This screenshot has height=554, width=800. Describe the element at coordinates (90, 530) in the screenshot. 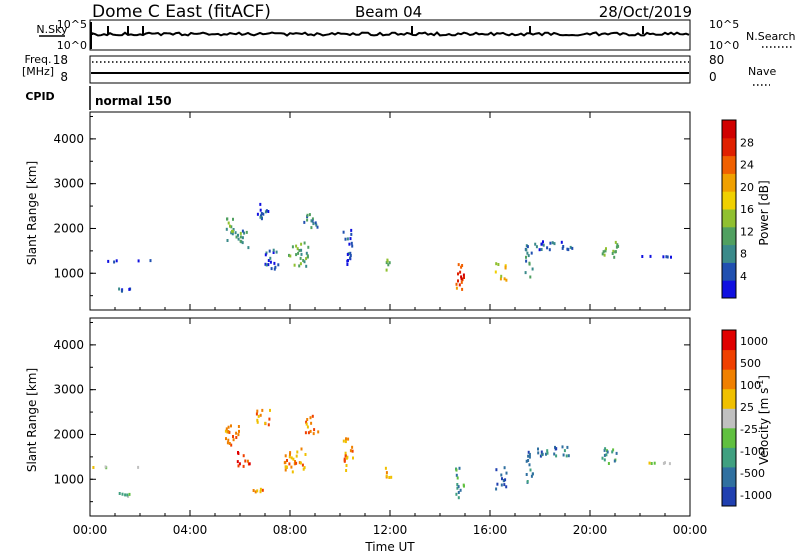

I see `x-tick-label: 00:00` at that location.